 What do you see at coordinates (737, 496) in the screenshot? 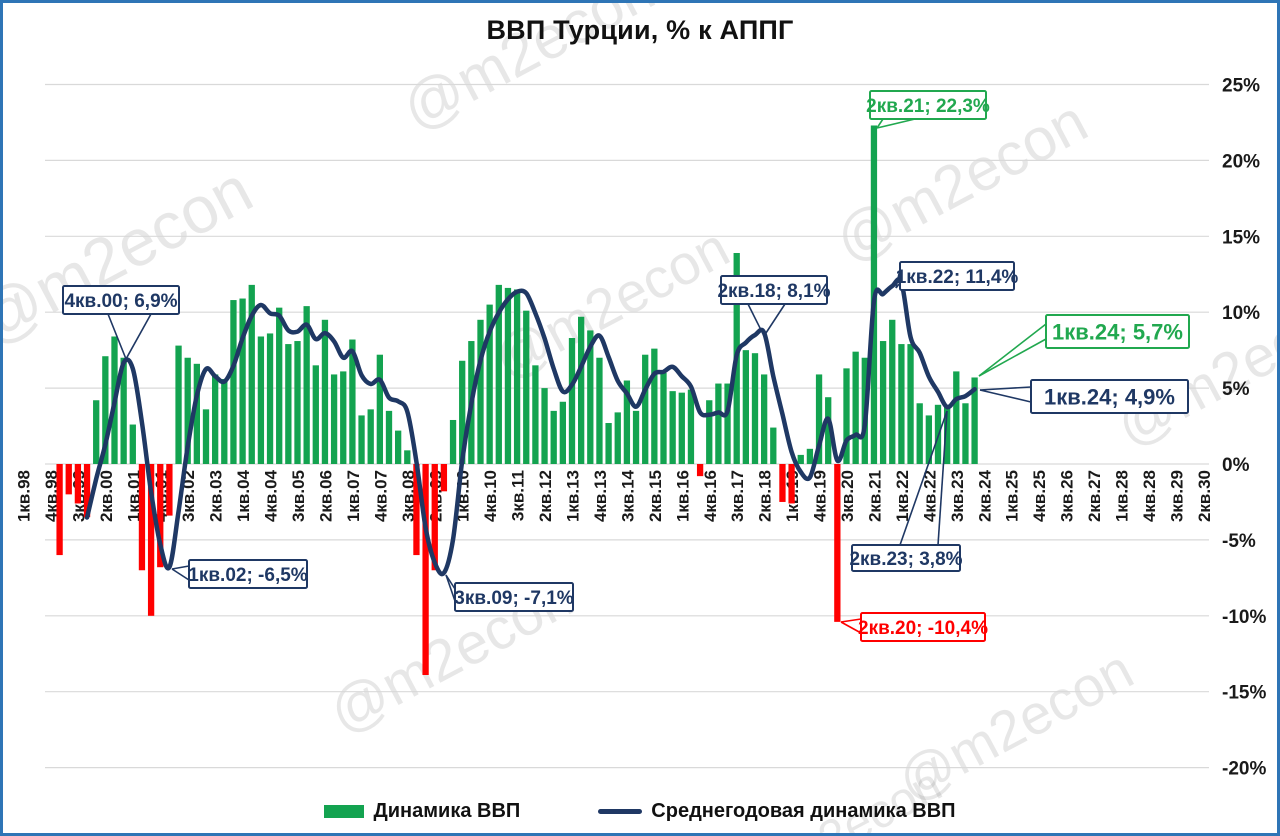
I see `x-axis-label: 3кв.17` at bounding box center [737, 496].